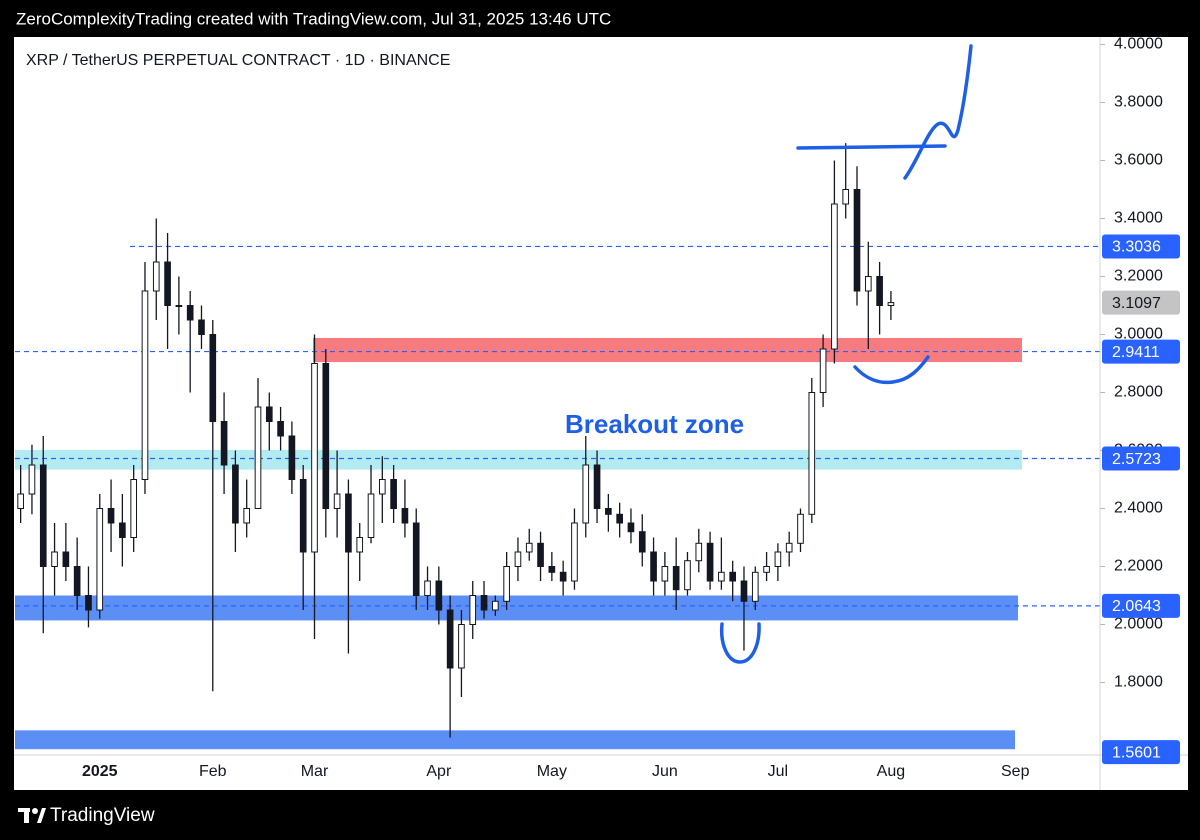 The image size is (1200, 840). What do you see at coordinates (778, 771) in the screenshot?
I see `x-tick-label: Jul` at bounding box center [778, 771].